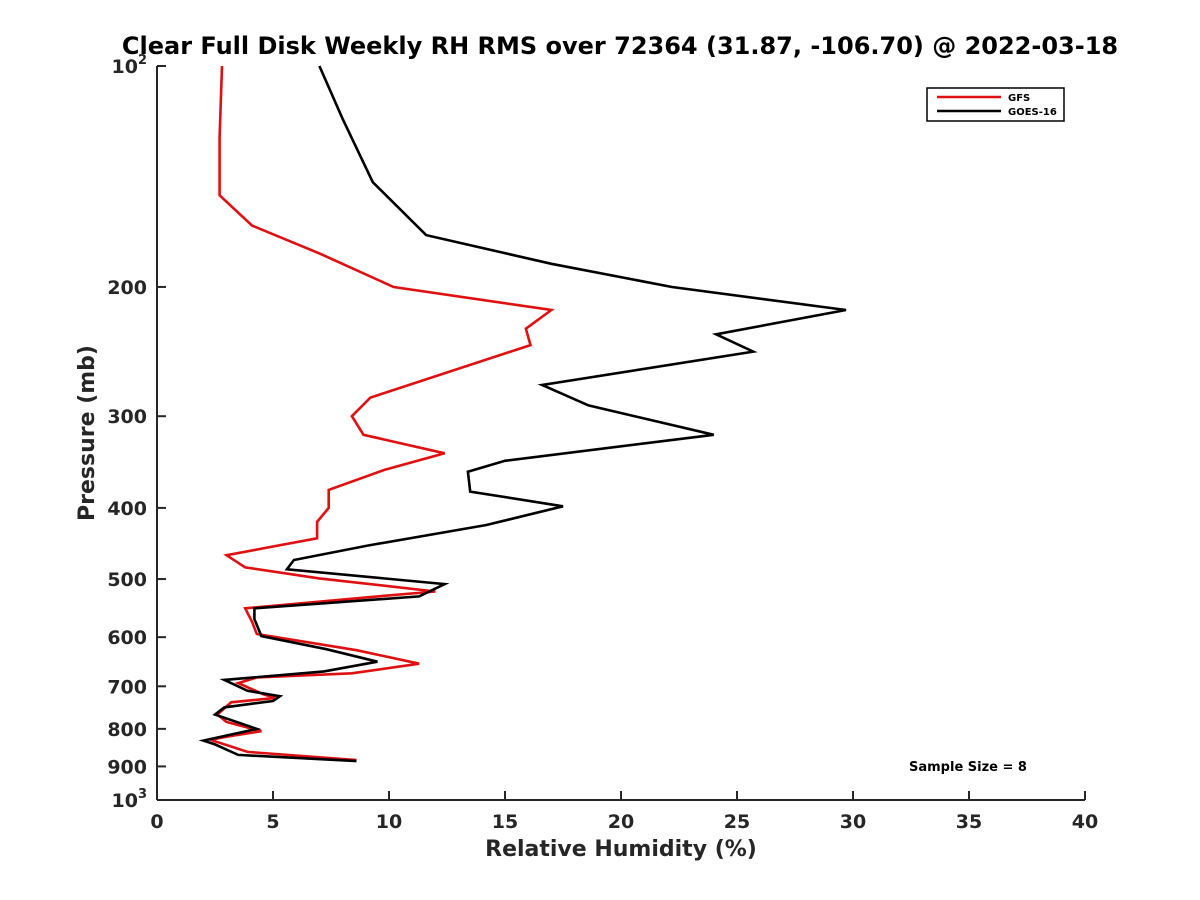 This screenshot has height=900, width=1200. I want to click on y-tick-base: 500, so click(127, 580).